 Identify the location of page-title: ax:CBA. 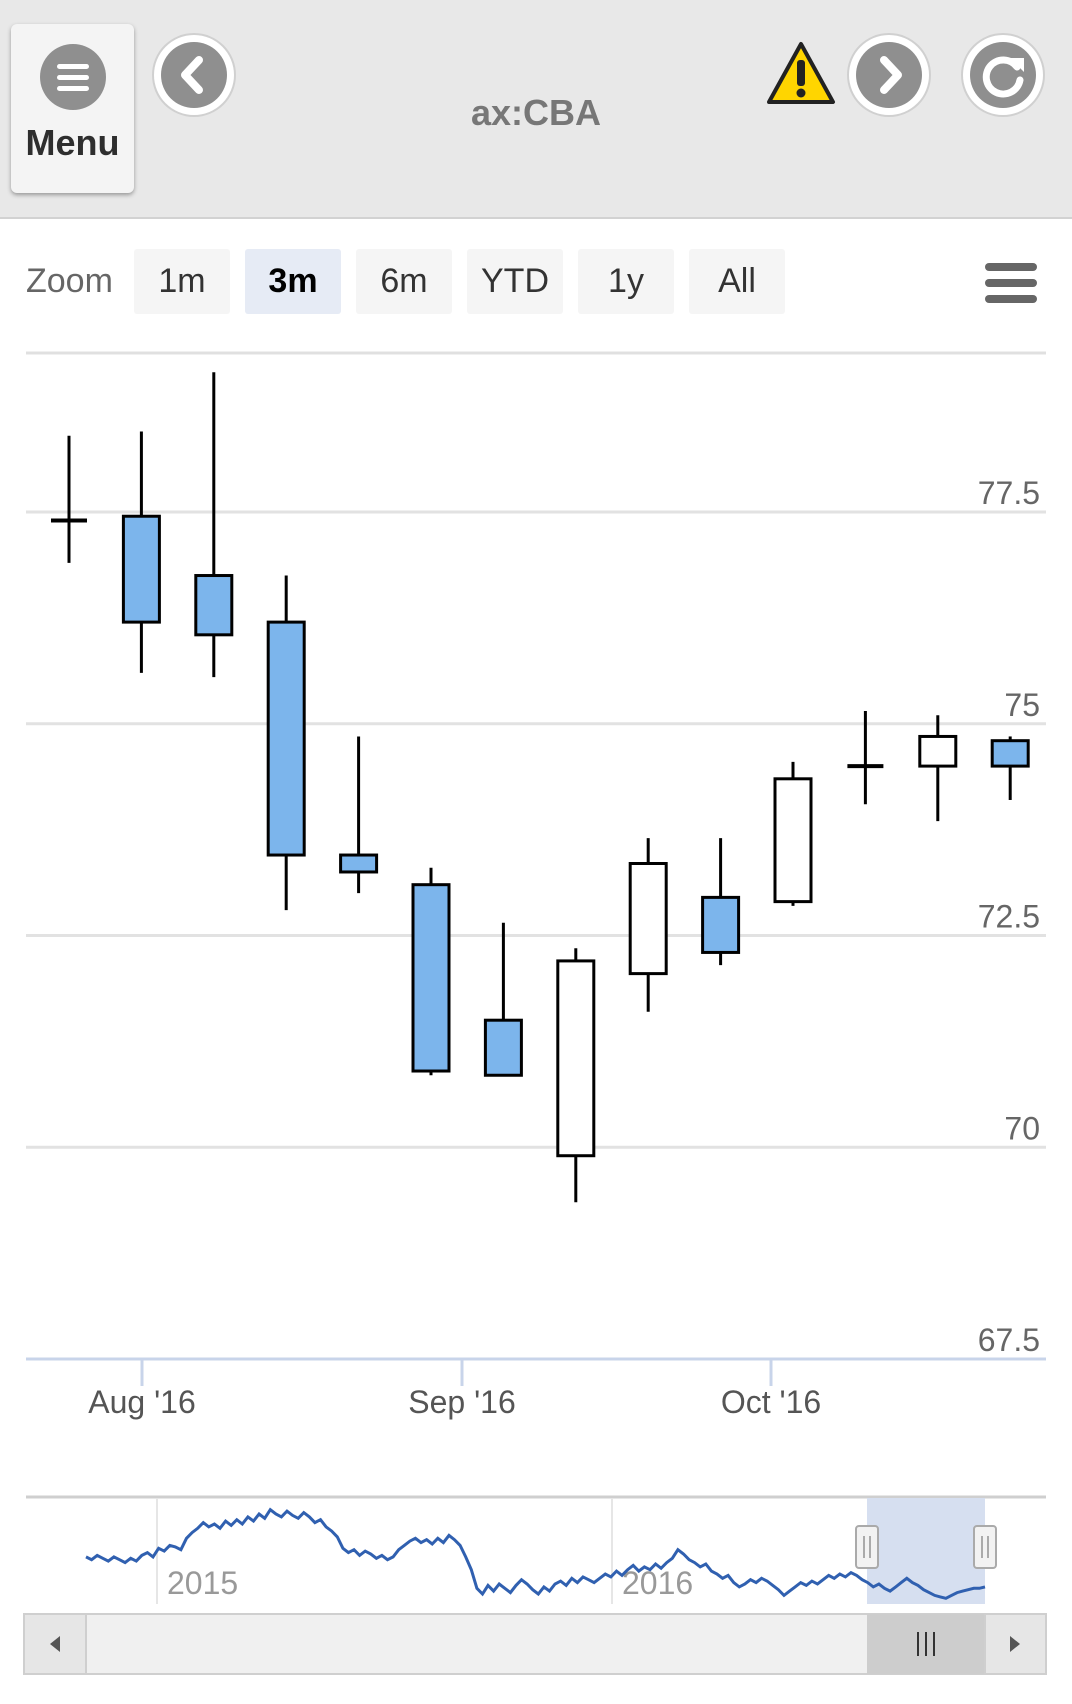
(536, 112).